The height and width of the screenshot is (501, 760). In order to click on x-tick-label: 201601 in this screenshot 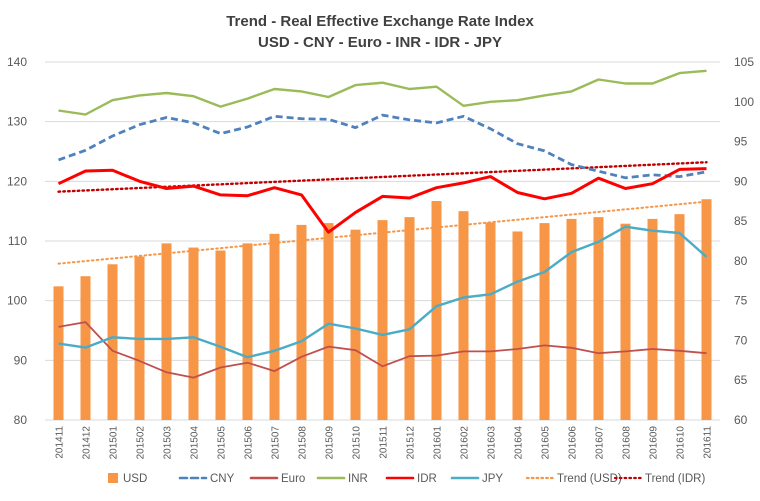, I will do `click(438, 443)`.